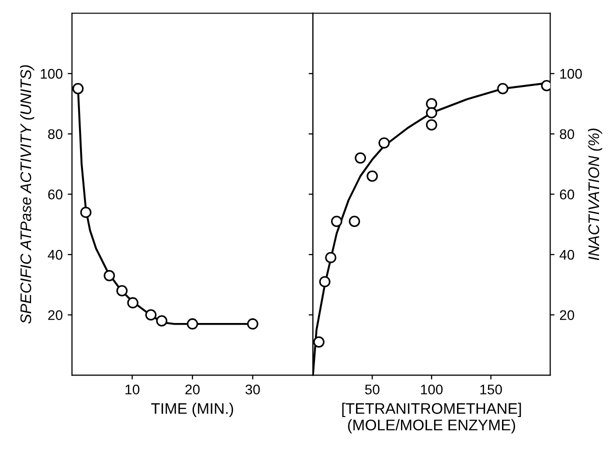  I want to click on x-tick-label: 50, so click(372, 389).